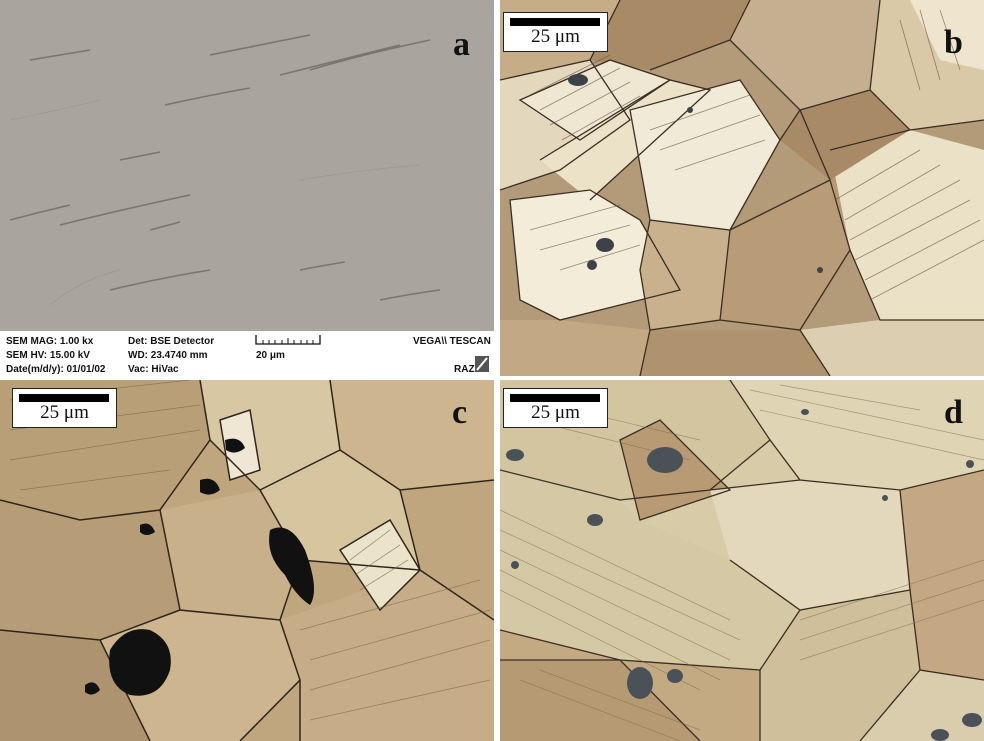 The width and height of the screenshot is (984, 741). Describe the element at coordinates (56, 369) in the screenshot. I see `sem-date: Date(m/d/y): 01/01/02` at that location.